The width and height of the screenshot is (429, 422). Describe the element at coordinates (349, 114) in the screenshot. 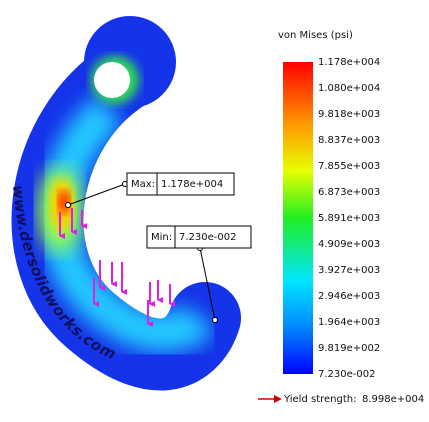

I see `legend-label: 9.818e+003` at that location.